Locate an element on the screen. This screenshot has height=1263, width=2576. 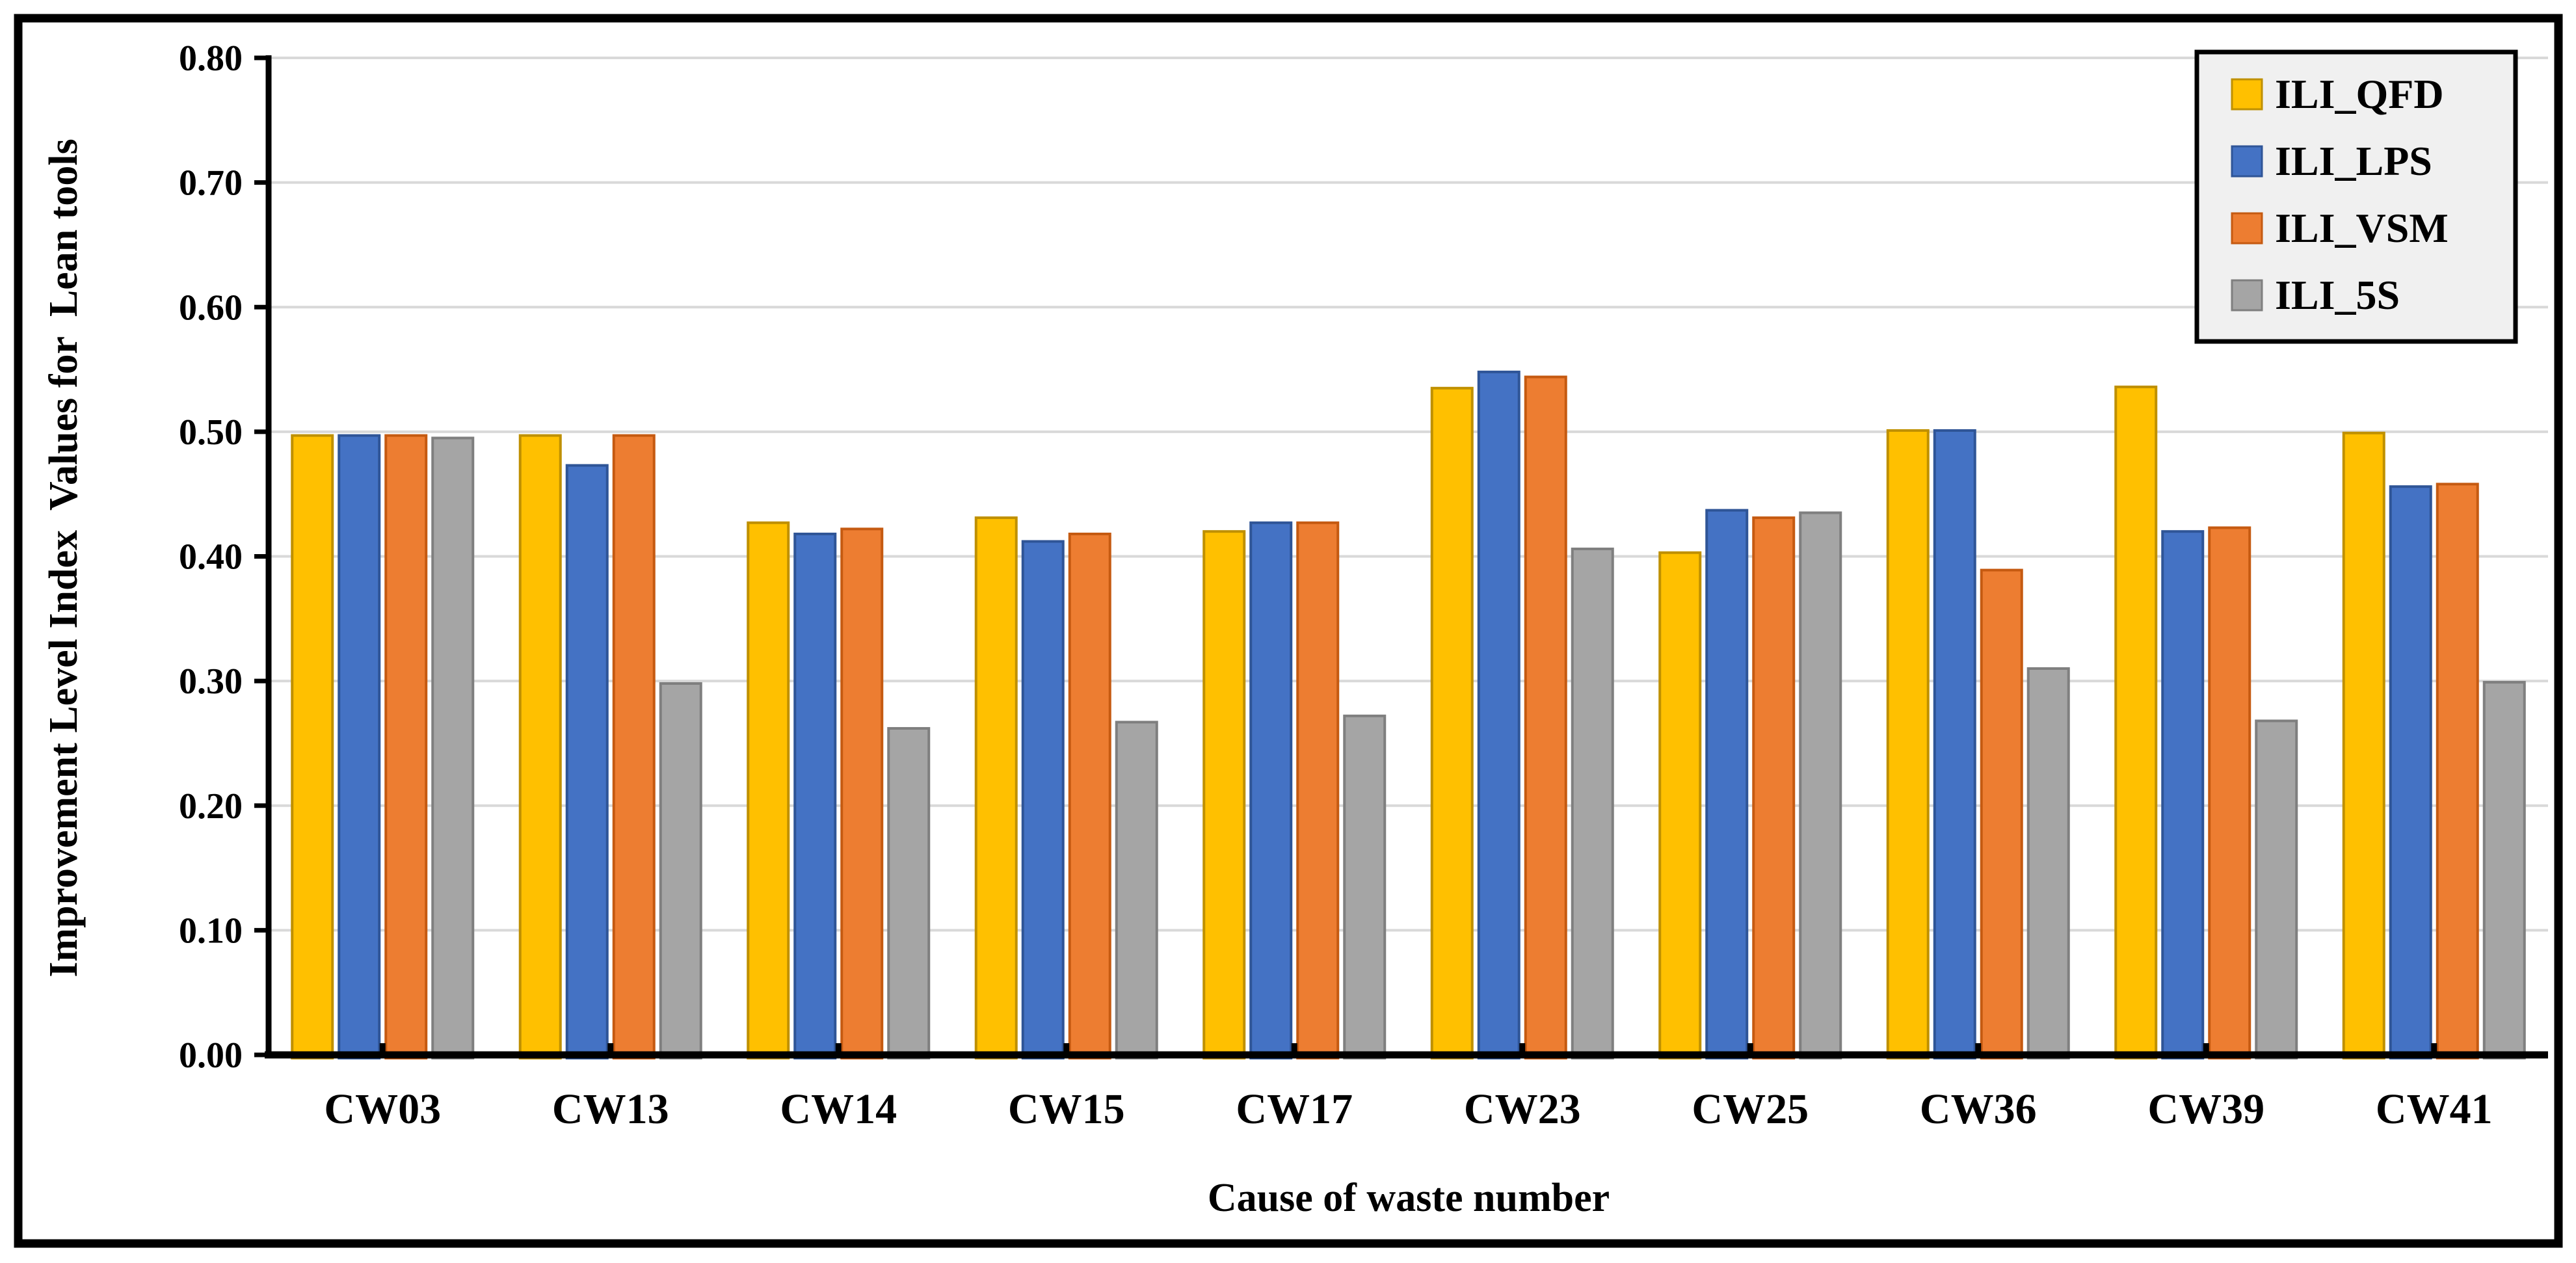
legend-item-ili_qfd: ILI_QFD is located at coordinates (2337, 94).